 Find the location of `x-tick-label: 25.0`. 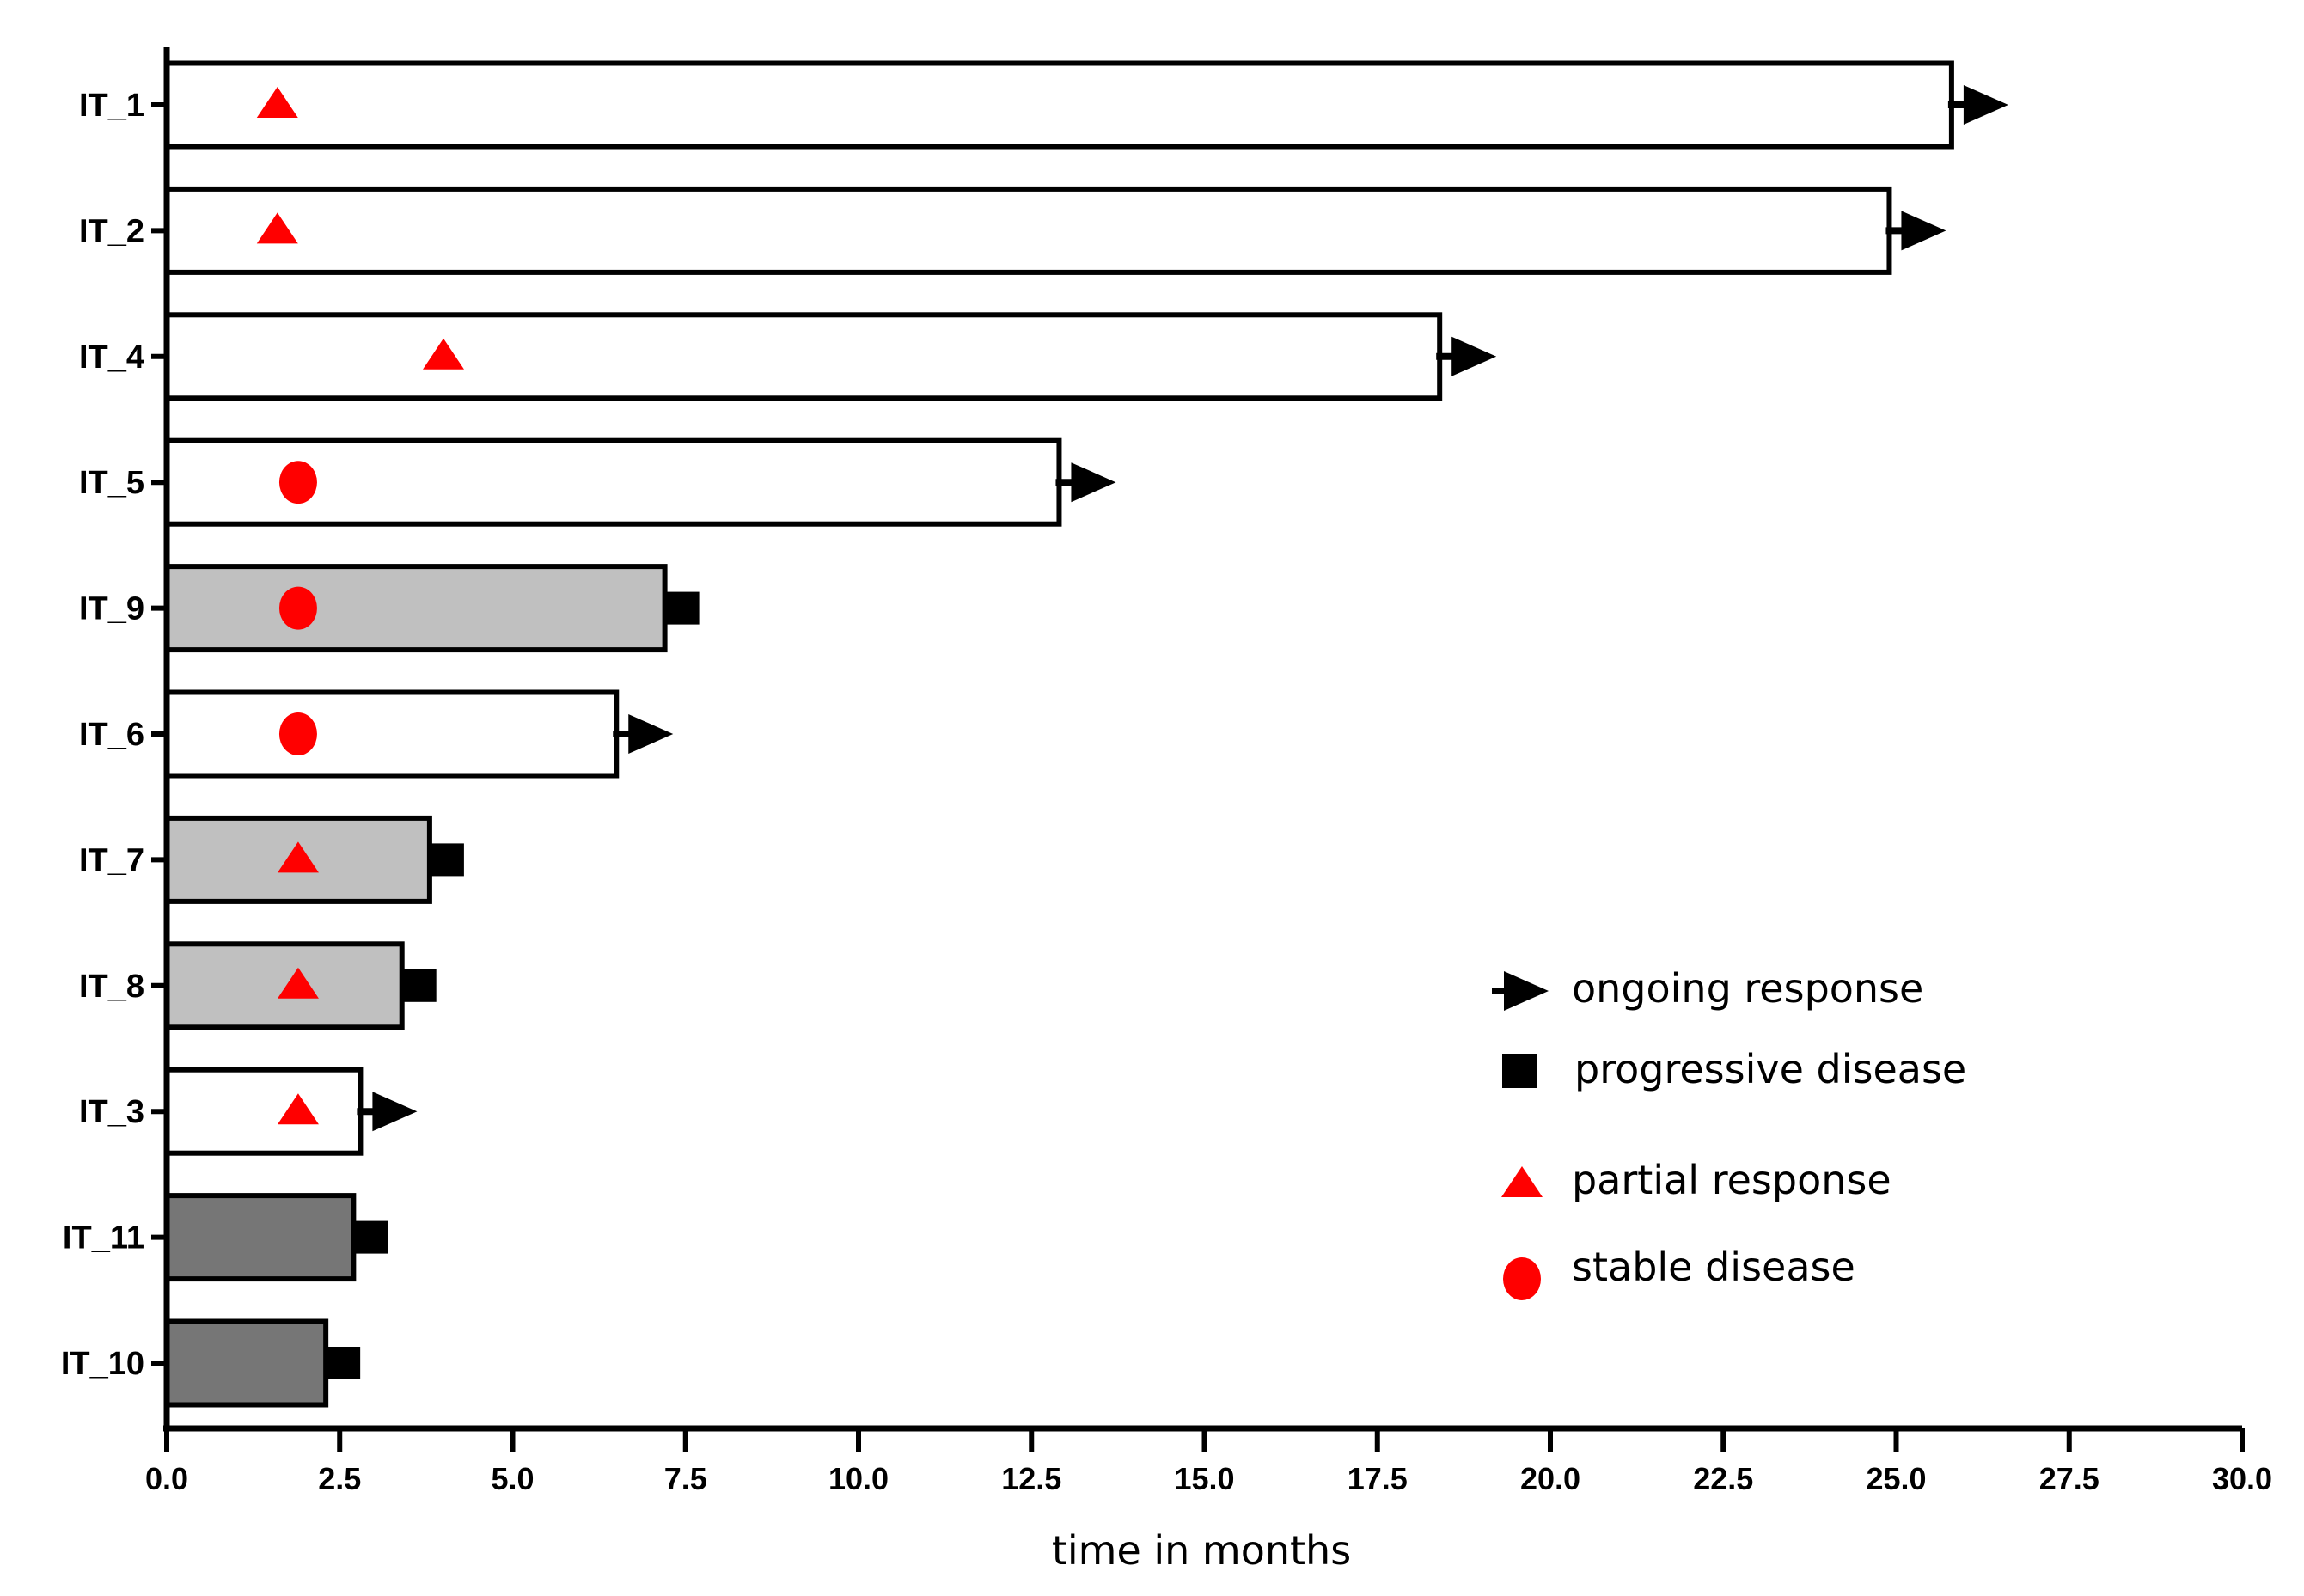

x-tick-label: 25.0 is located at coordinates (1896, 1478).